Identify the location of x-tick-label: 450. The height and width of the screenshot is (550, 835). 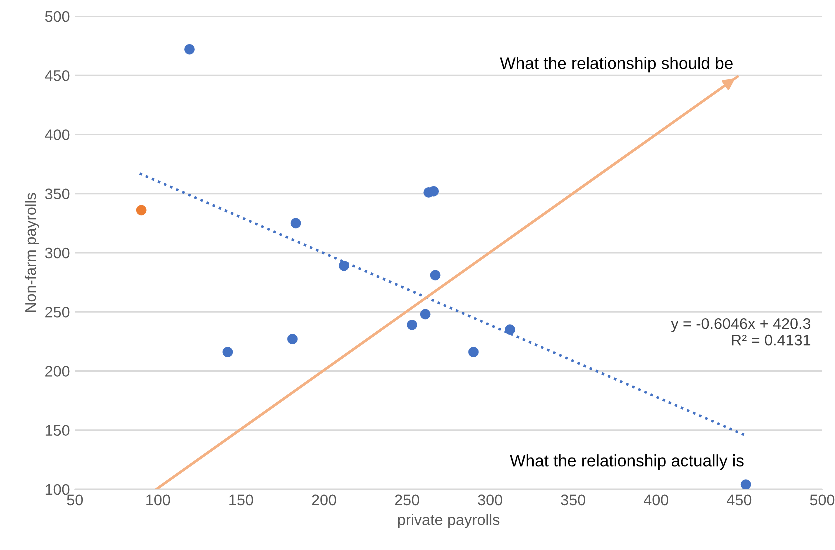
(739, 500).